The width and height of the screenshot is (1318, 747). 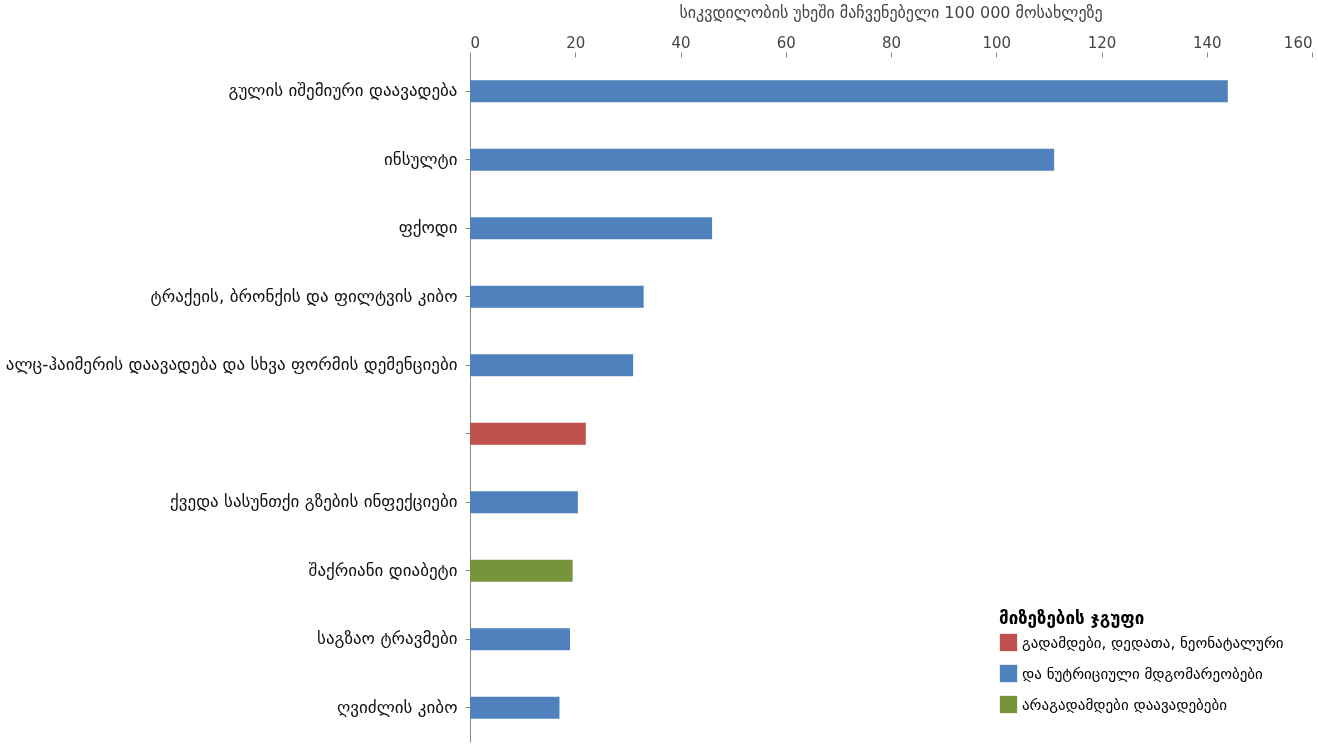 I want to click on chart-title: სიკვდილობის უხეში მაჩვენებელი 100 000 მოსახლეზე, so click(x=891, y=12).